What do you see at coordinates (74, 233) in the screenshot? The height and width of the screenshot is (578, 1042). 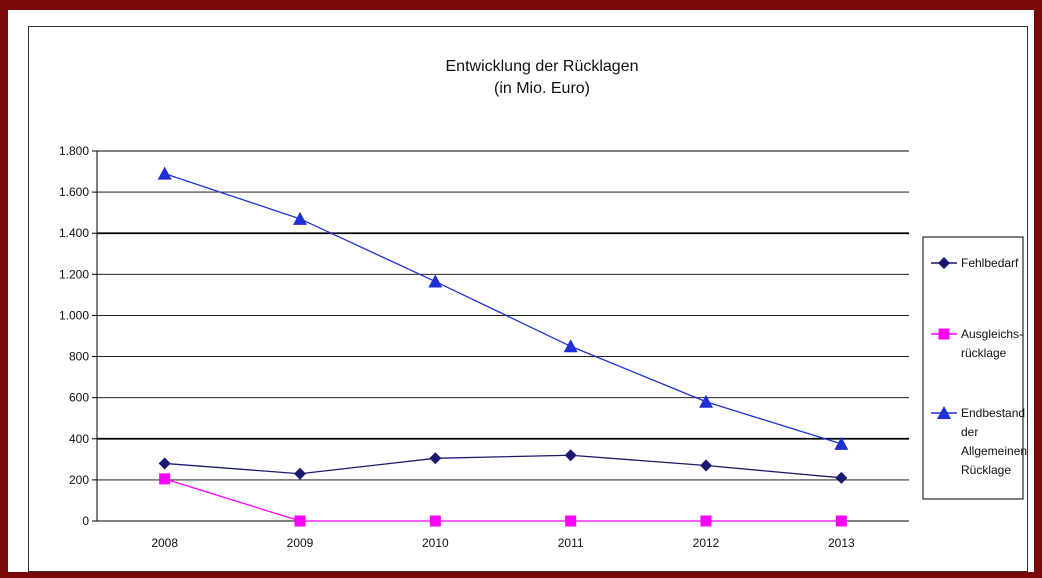 I see `y-tick-label: 1.400` at bounding box center [74, 233].